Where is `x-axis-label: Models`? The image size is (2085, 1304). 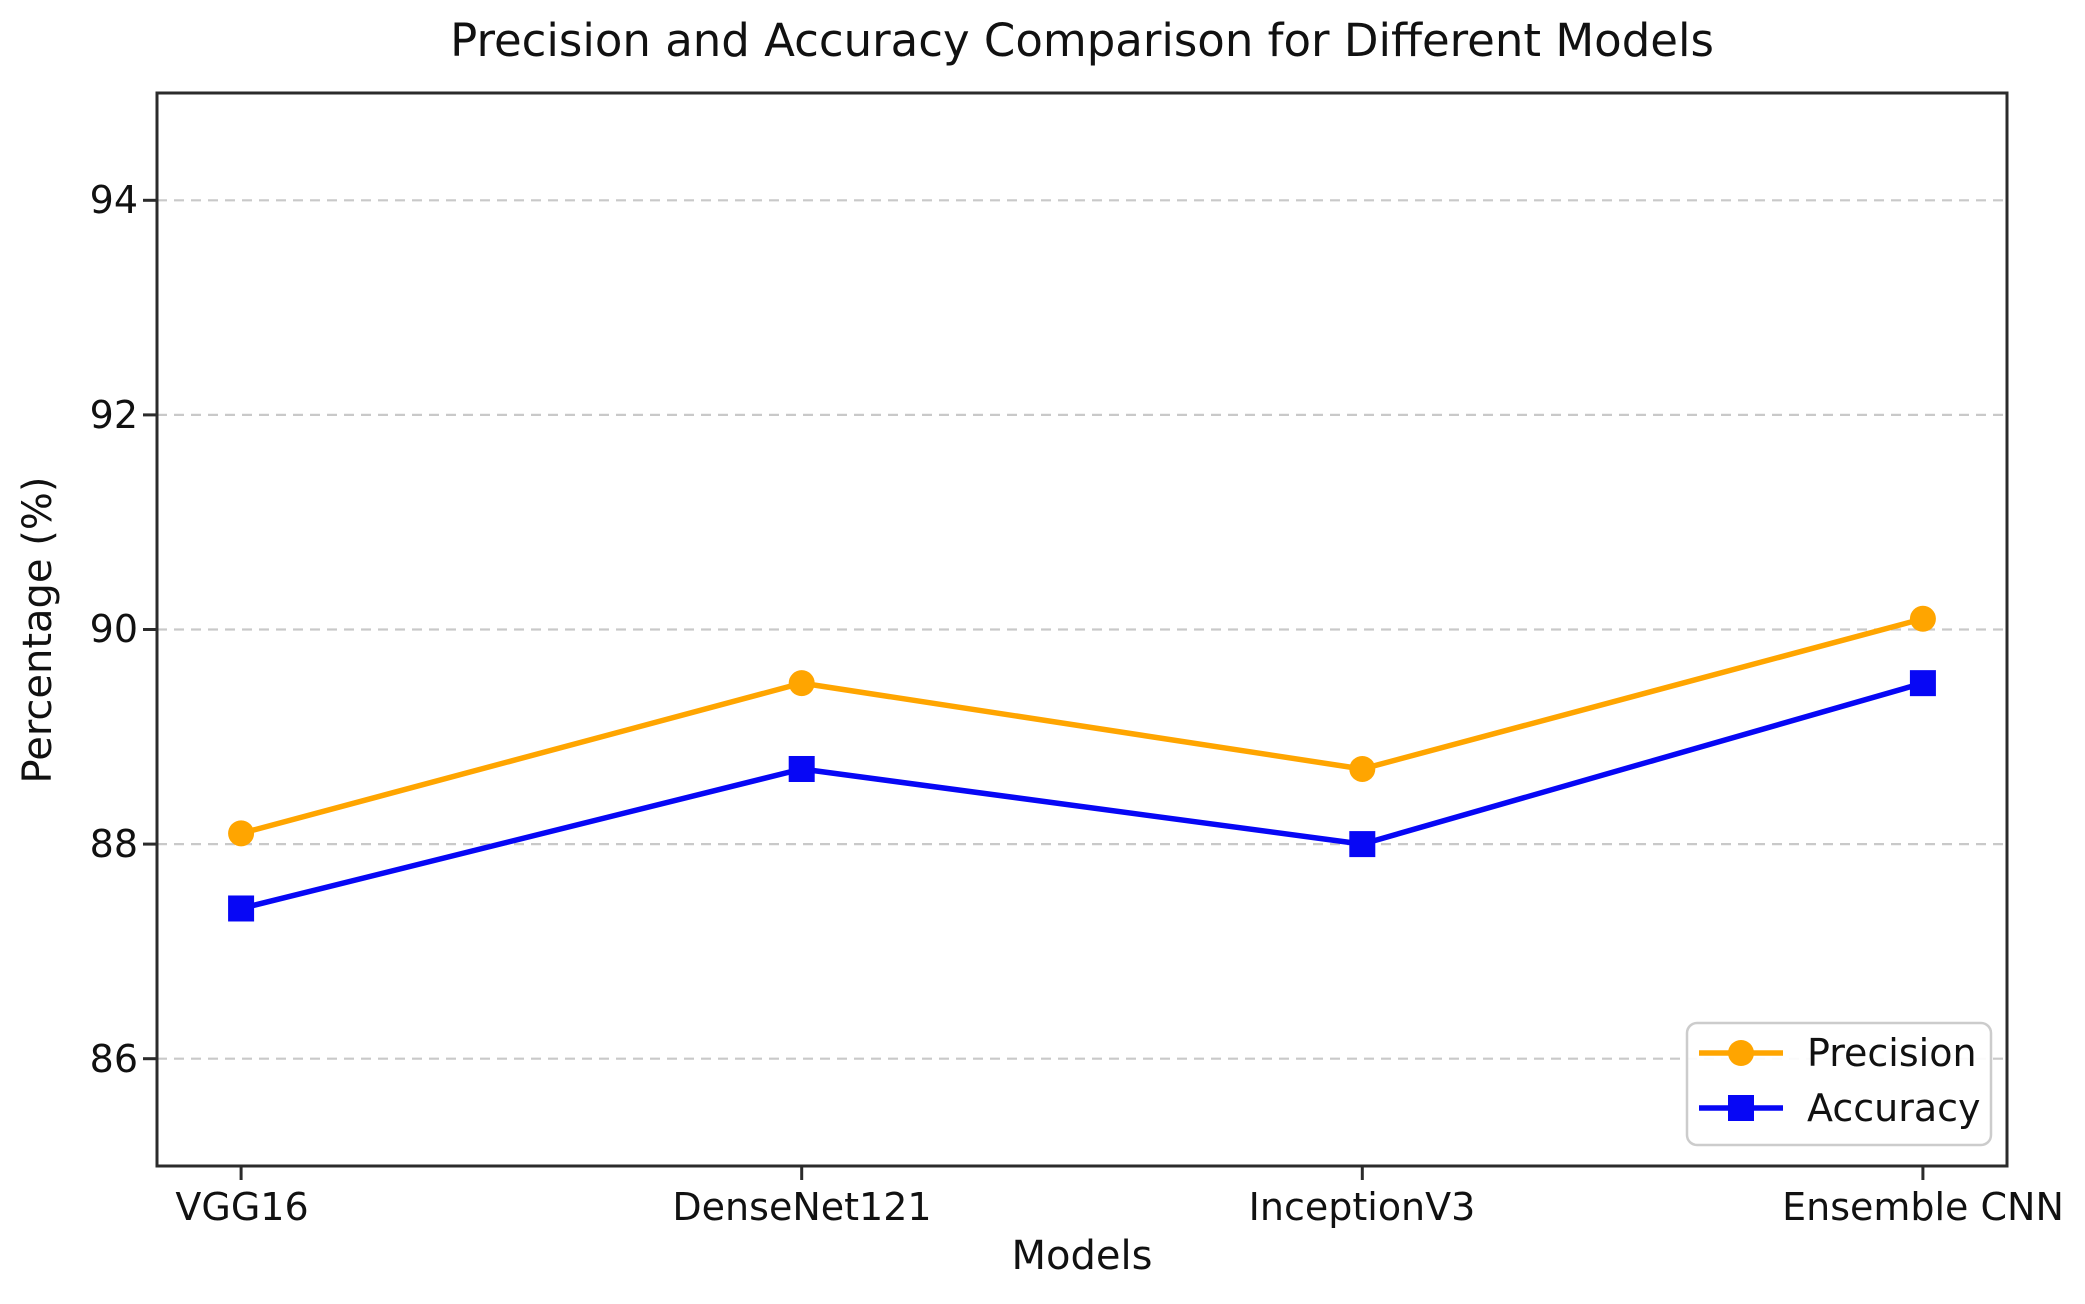
x-axis-label: Models is located at coordinates (1082, 1256).